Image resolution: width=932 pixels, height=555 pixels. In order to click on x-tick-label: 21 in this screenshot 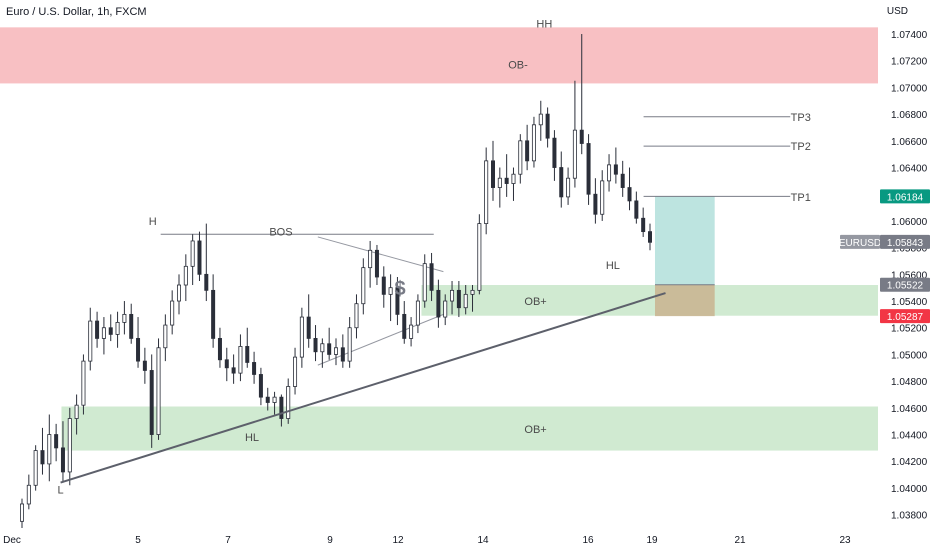, I will do `click(740, 540)`.